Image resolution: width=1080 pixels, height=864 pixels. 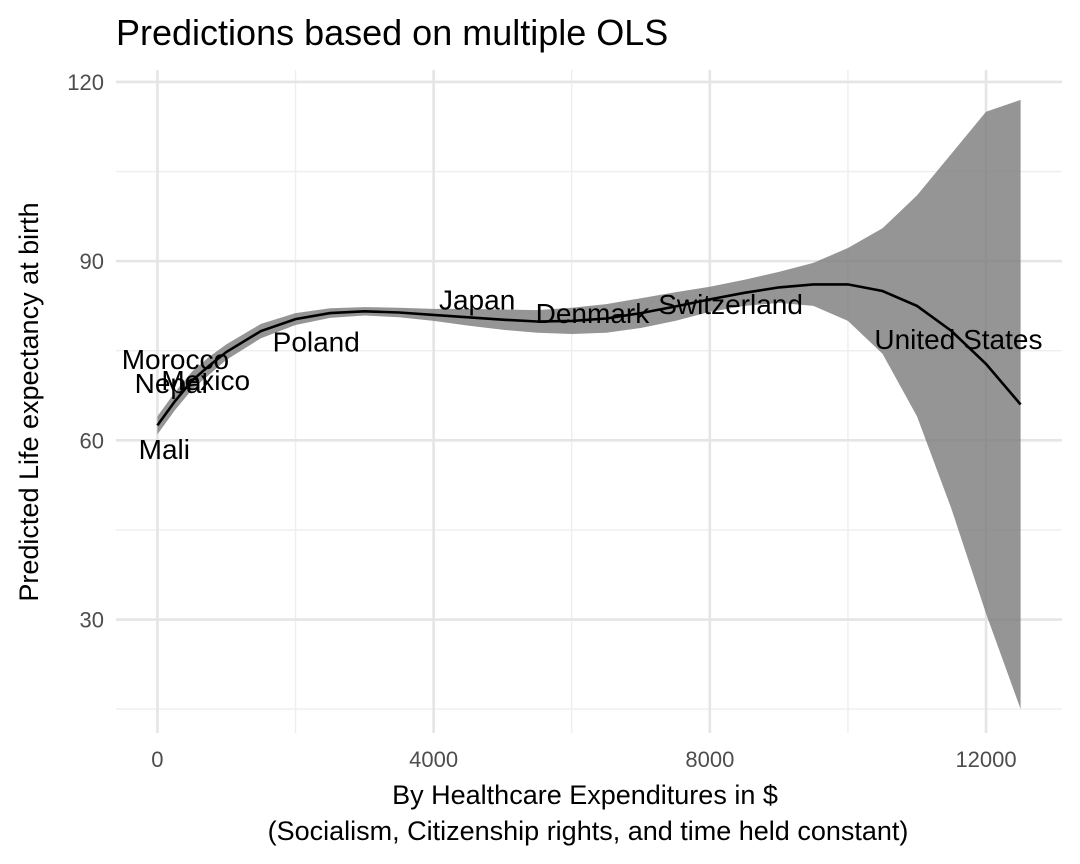 I want to click on point-label: Poland, so click(x=316, y=341).